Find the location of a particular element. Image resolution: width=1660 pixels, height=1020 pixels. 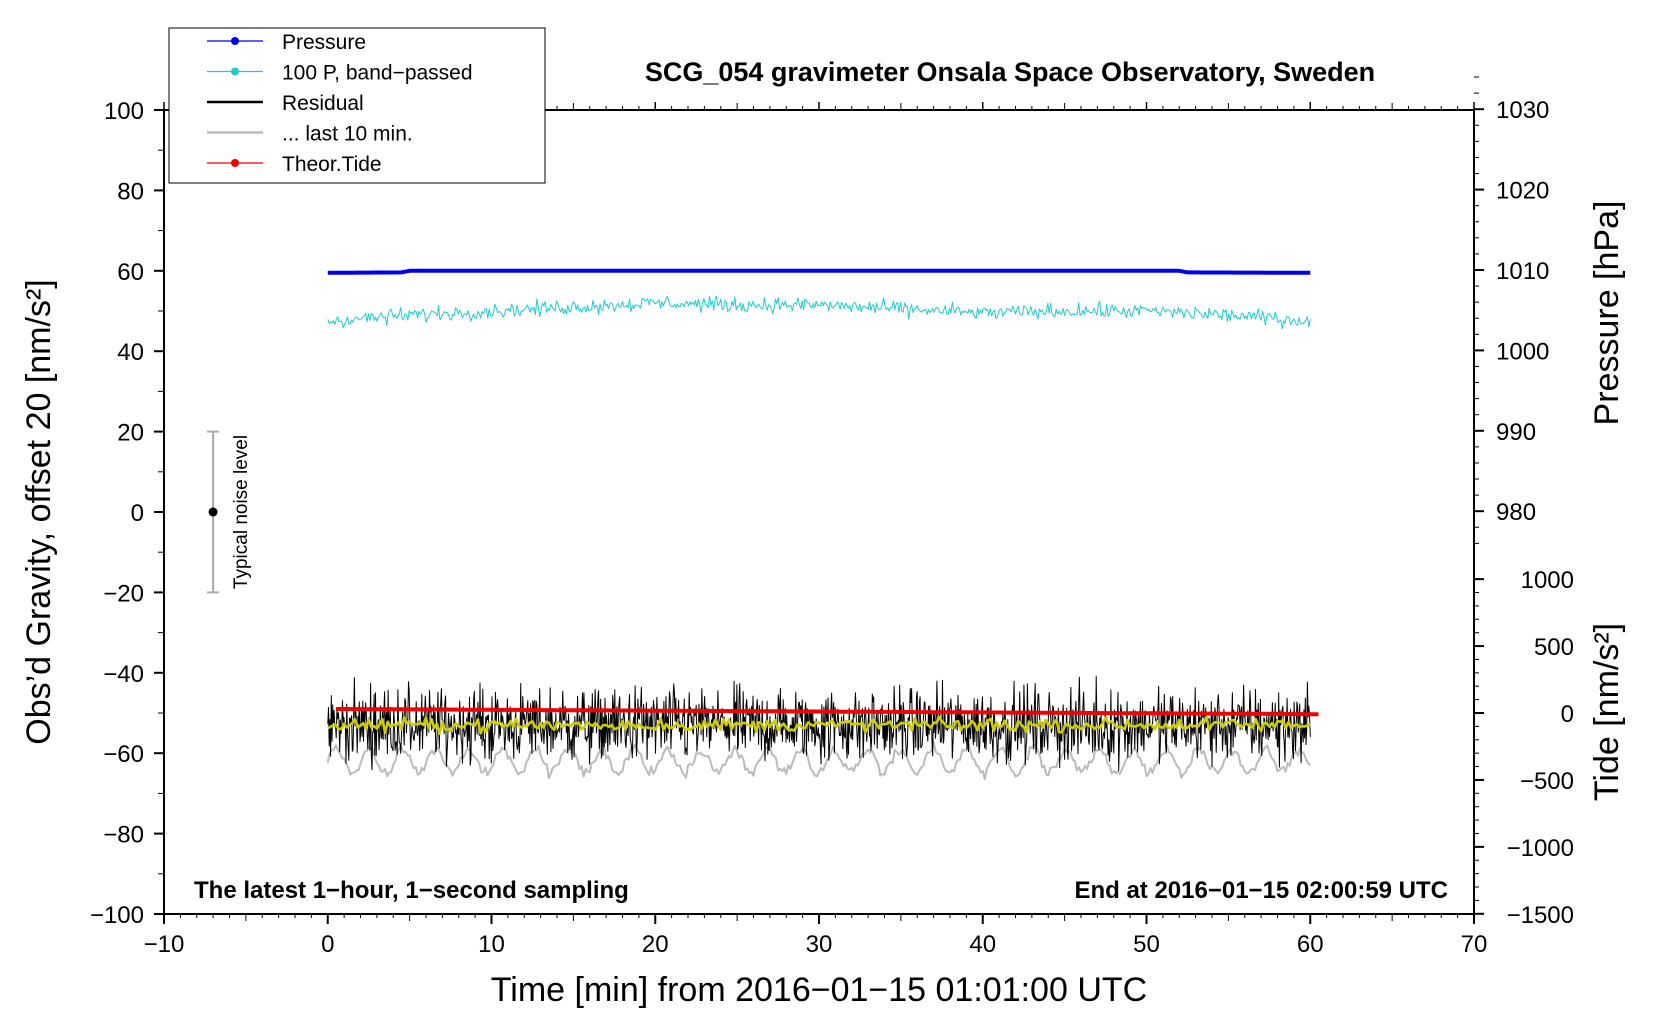

legend-label: Pressure is located at coordinates (324, 42).